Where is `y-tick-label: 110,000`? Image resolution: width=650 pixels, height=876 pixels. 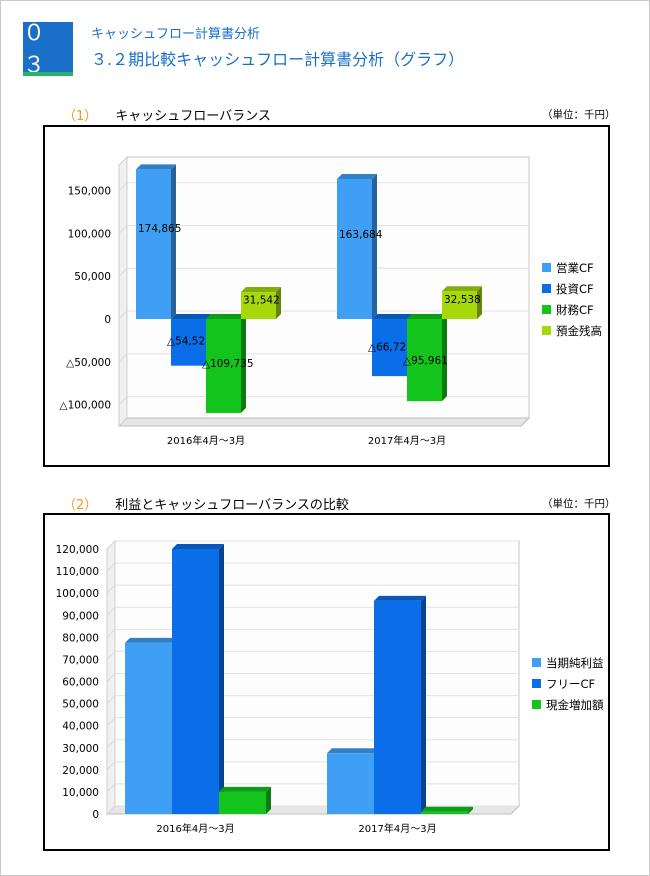 y-tick-label: 110,000 is located at coordinates (77, 572).